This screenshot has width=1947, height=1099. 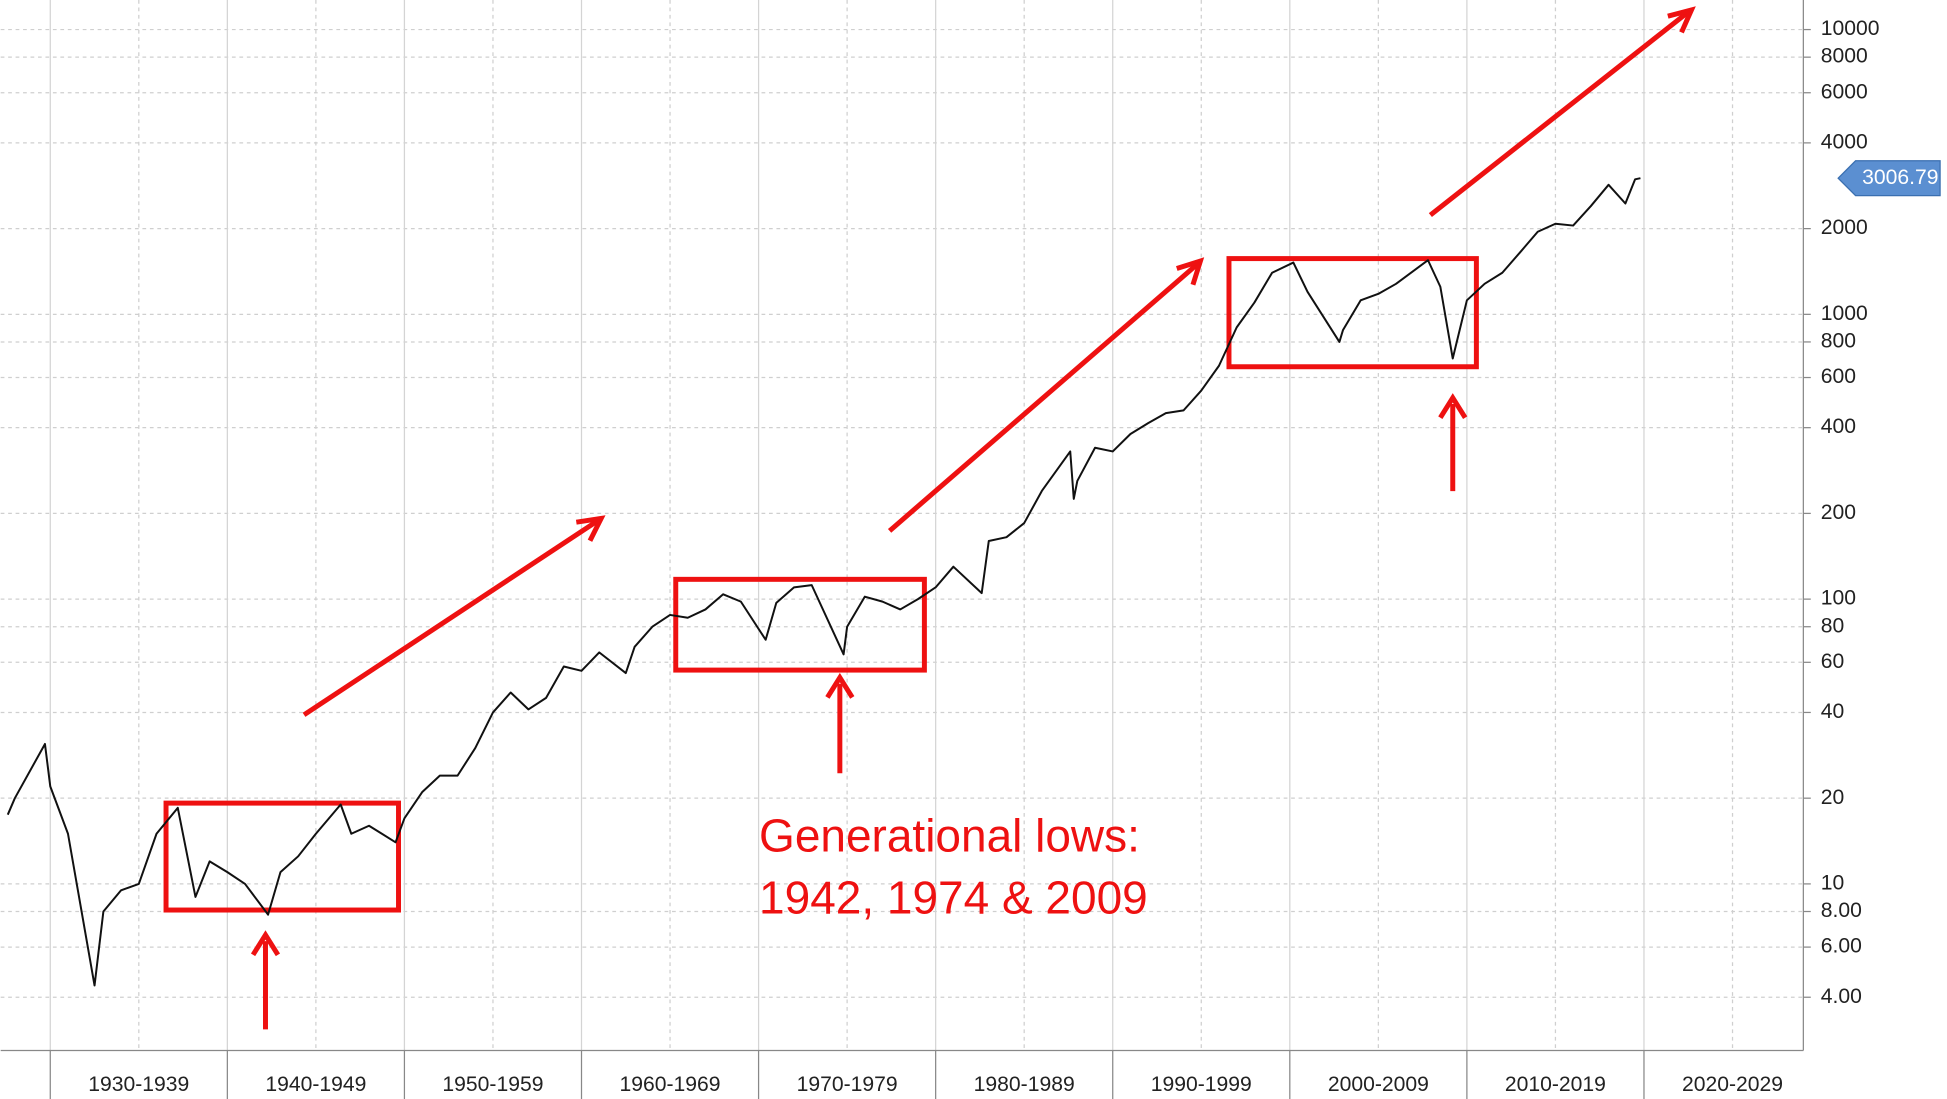 What do you see at coordinates (1841, 996) in the screenshot?
I see `y-tick-label: 4.00` at bounding box center [1841, 996].